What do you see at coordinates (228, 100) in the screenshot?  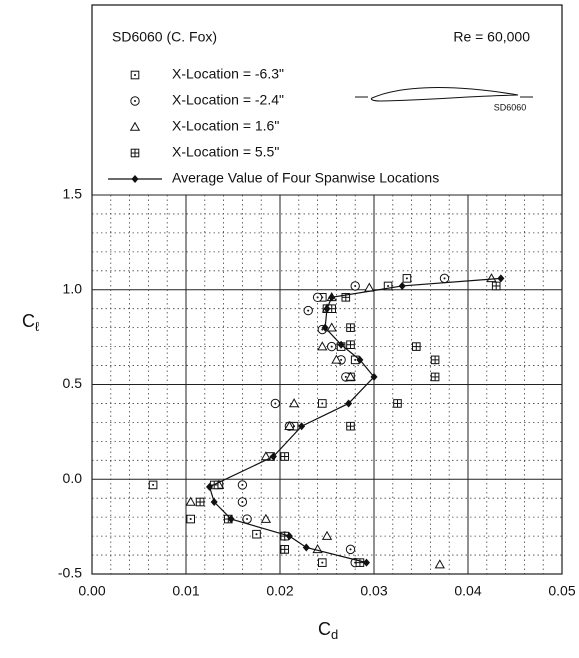 I see `legend-label: X-Location = -2.4"` at bounding box center [228, 100].